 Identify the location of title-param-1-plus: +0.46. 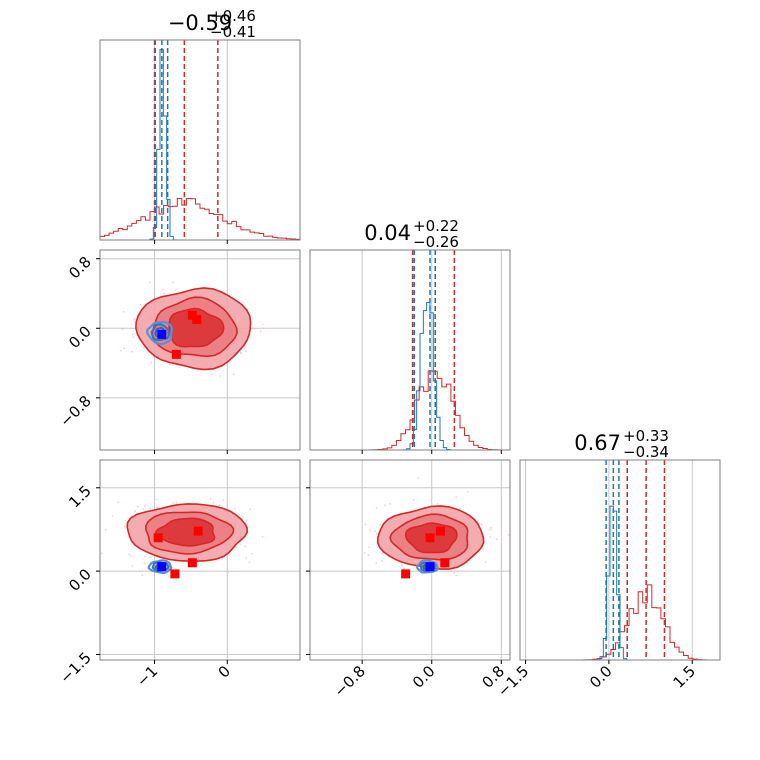
(233, 16).